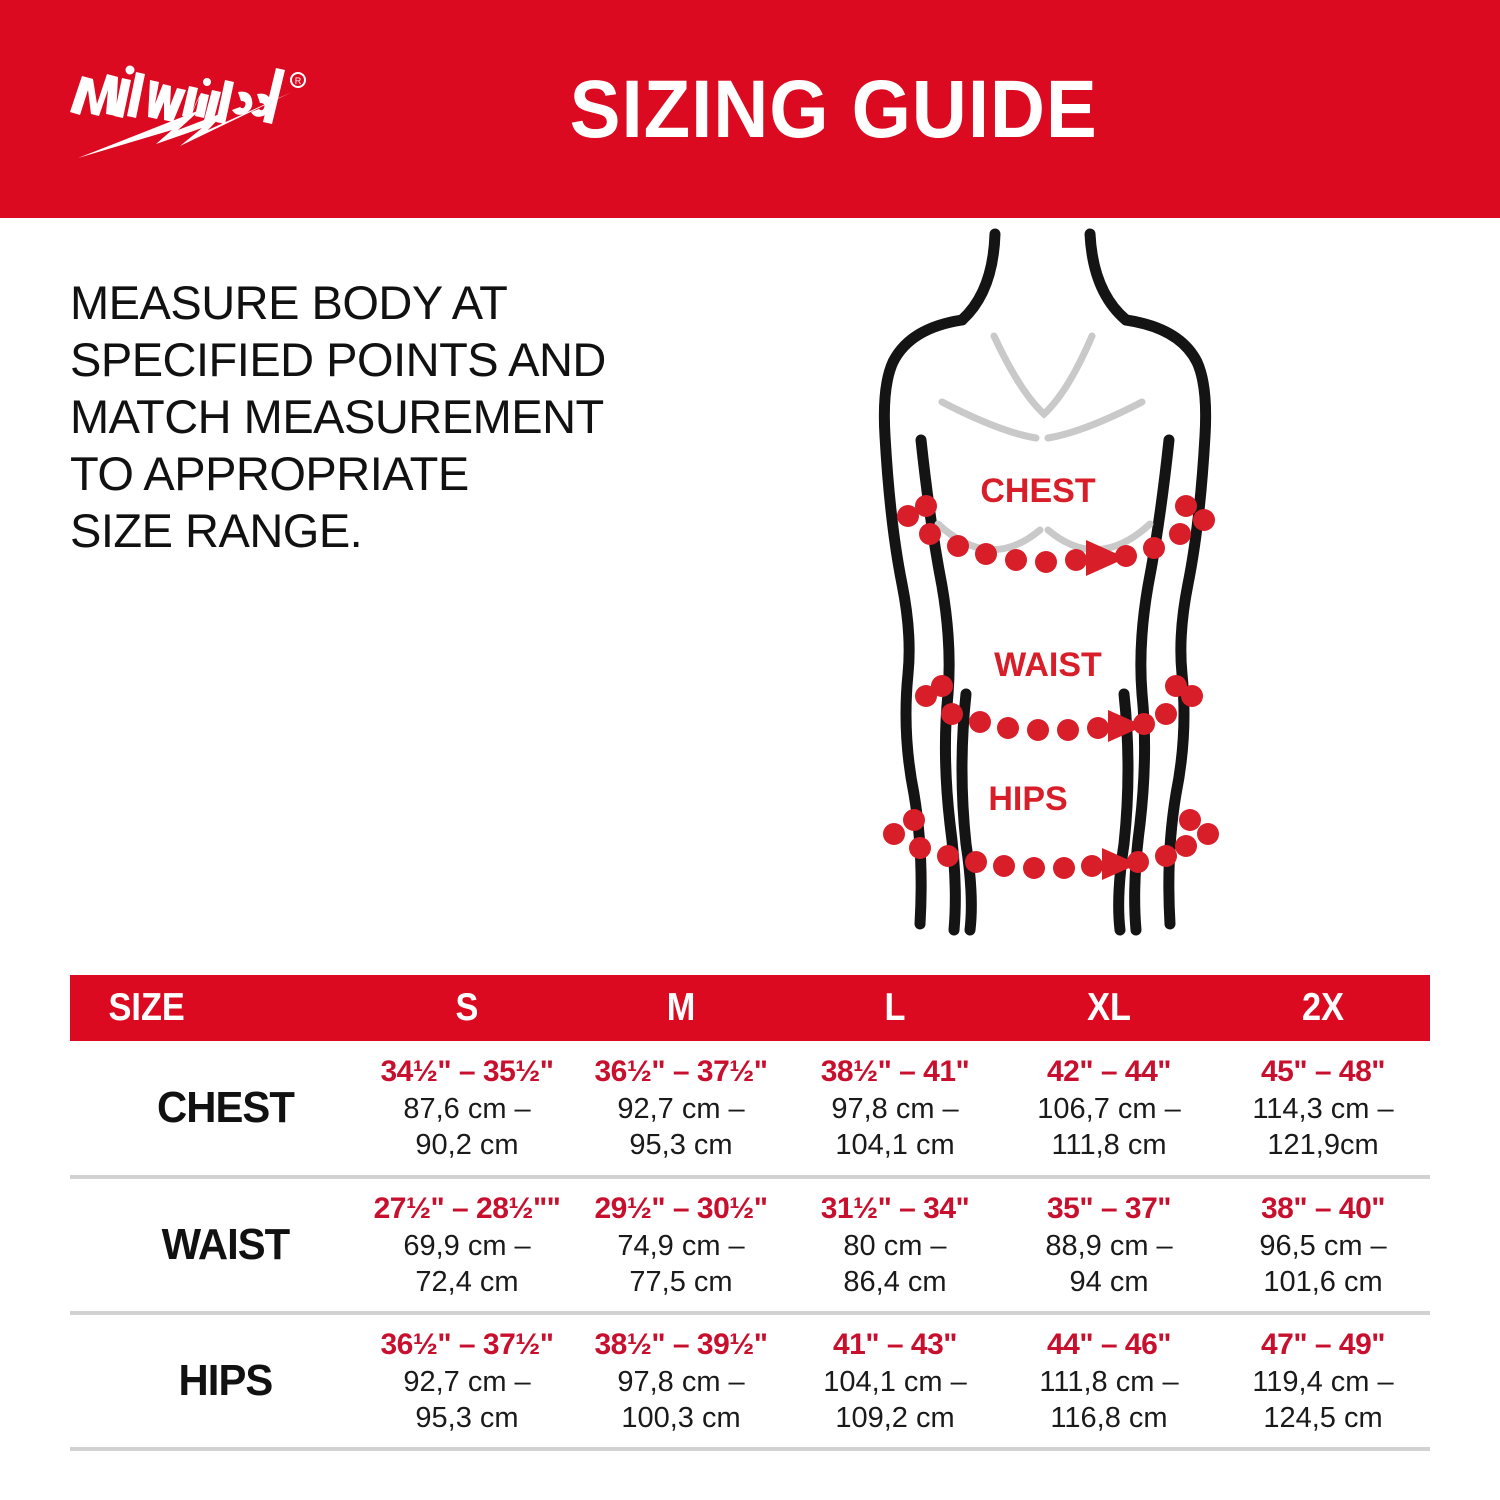 Image resolution: width=1500 pixels, height=1500 pixels. Describe the element at coordinates (1109, 1208) in the screenshot. I see `cell-inches: 35" – 37"` at that location.